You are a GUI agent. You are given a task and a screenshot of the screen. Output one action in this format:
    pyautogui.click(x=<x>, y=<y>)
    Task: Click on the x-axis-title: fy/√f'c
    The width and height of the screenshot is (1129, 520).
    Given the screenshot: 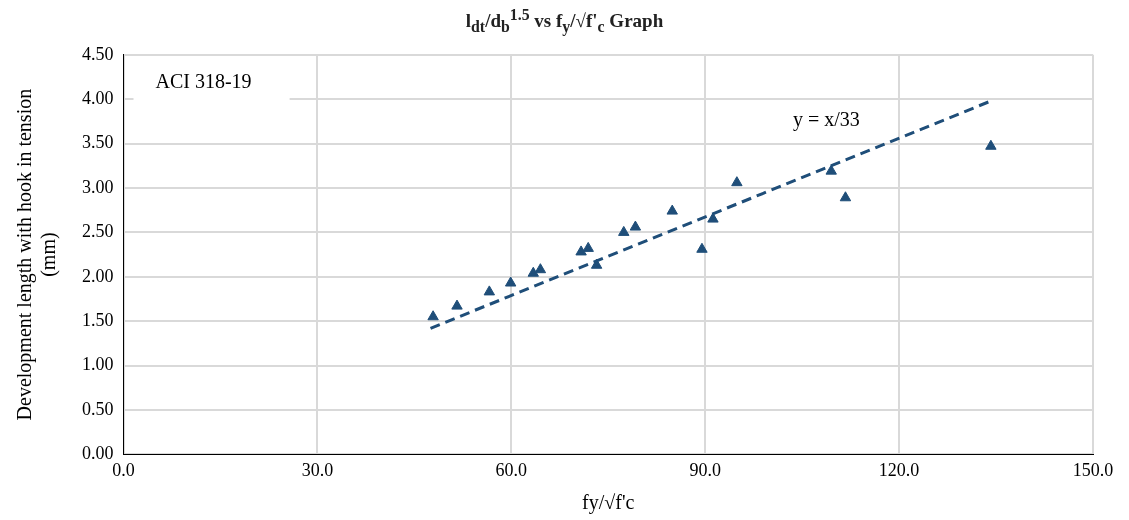 What is the action you would take?
    pyautogui.click(x=608, y=503)
    